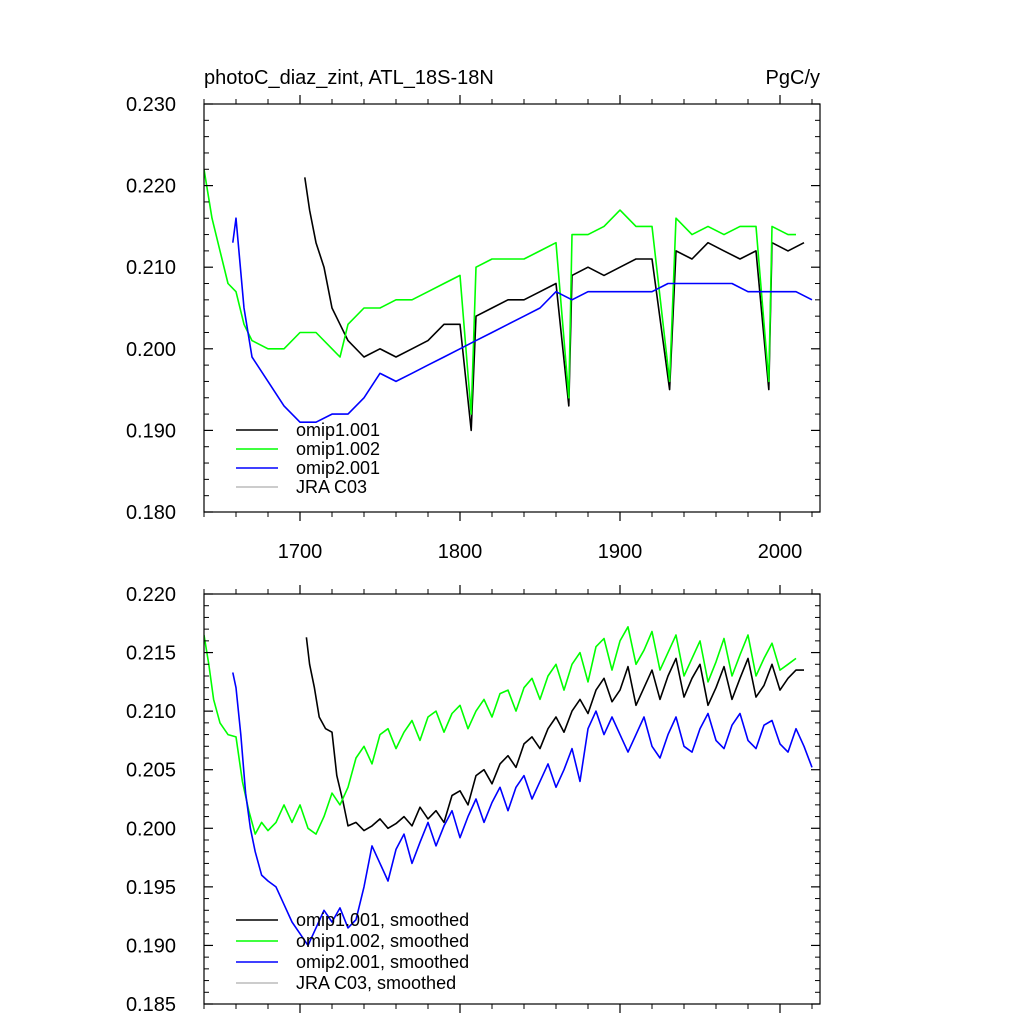  Describe the element at coordinates (151, 187) in the screenshot. I see `chart-top-y-tick-label: 0.220` at that location.